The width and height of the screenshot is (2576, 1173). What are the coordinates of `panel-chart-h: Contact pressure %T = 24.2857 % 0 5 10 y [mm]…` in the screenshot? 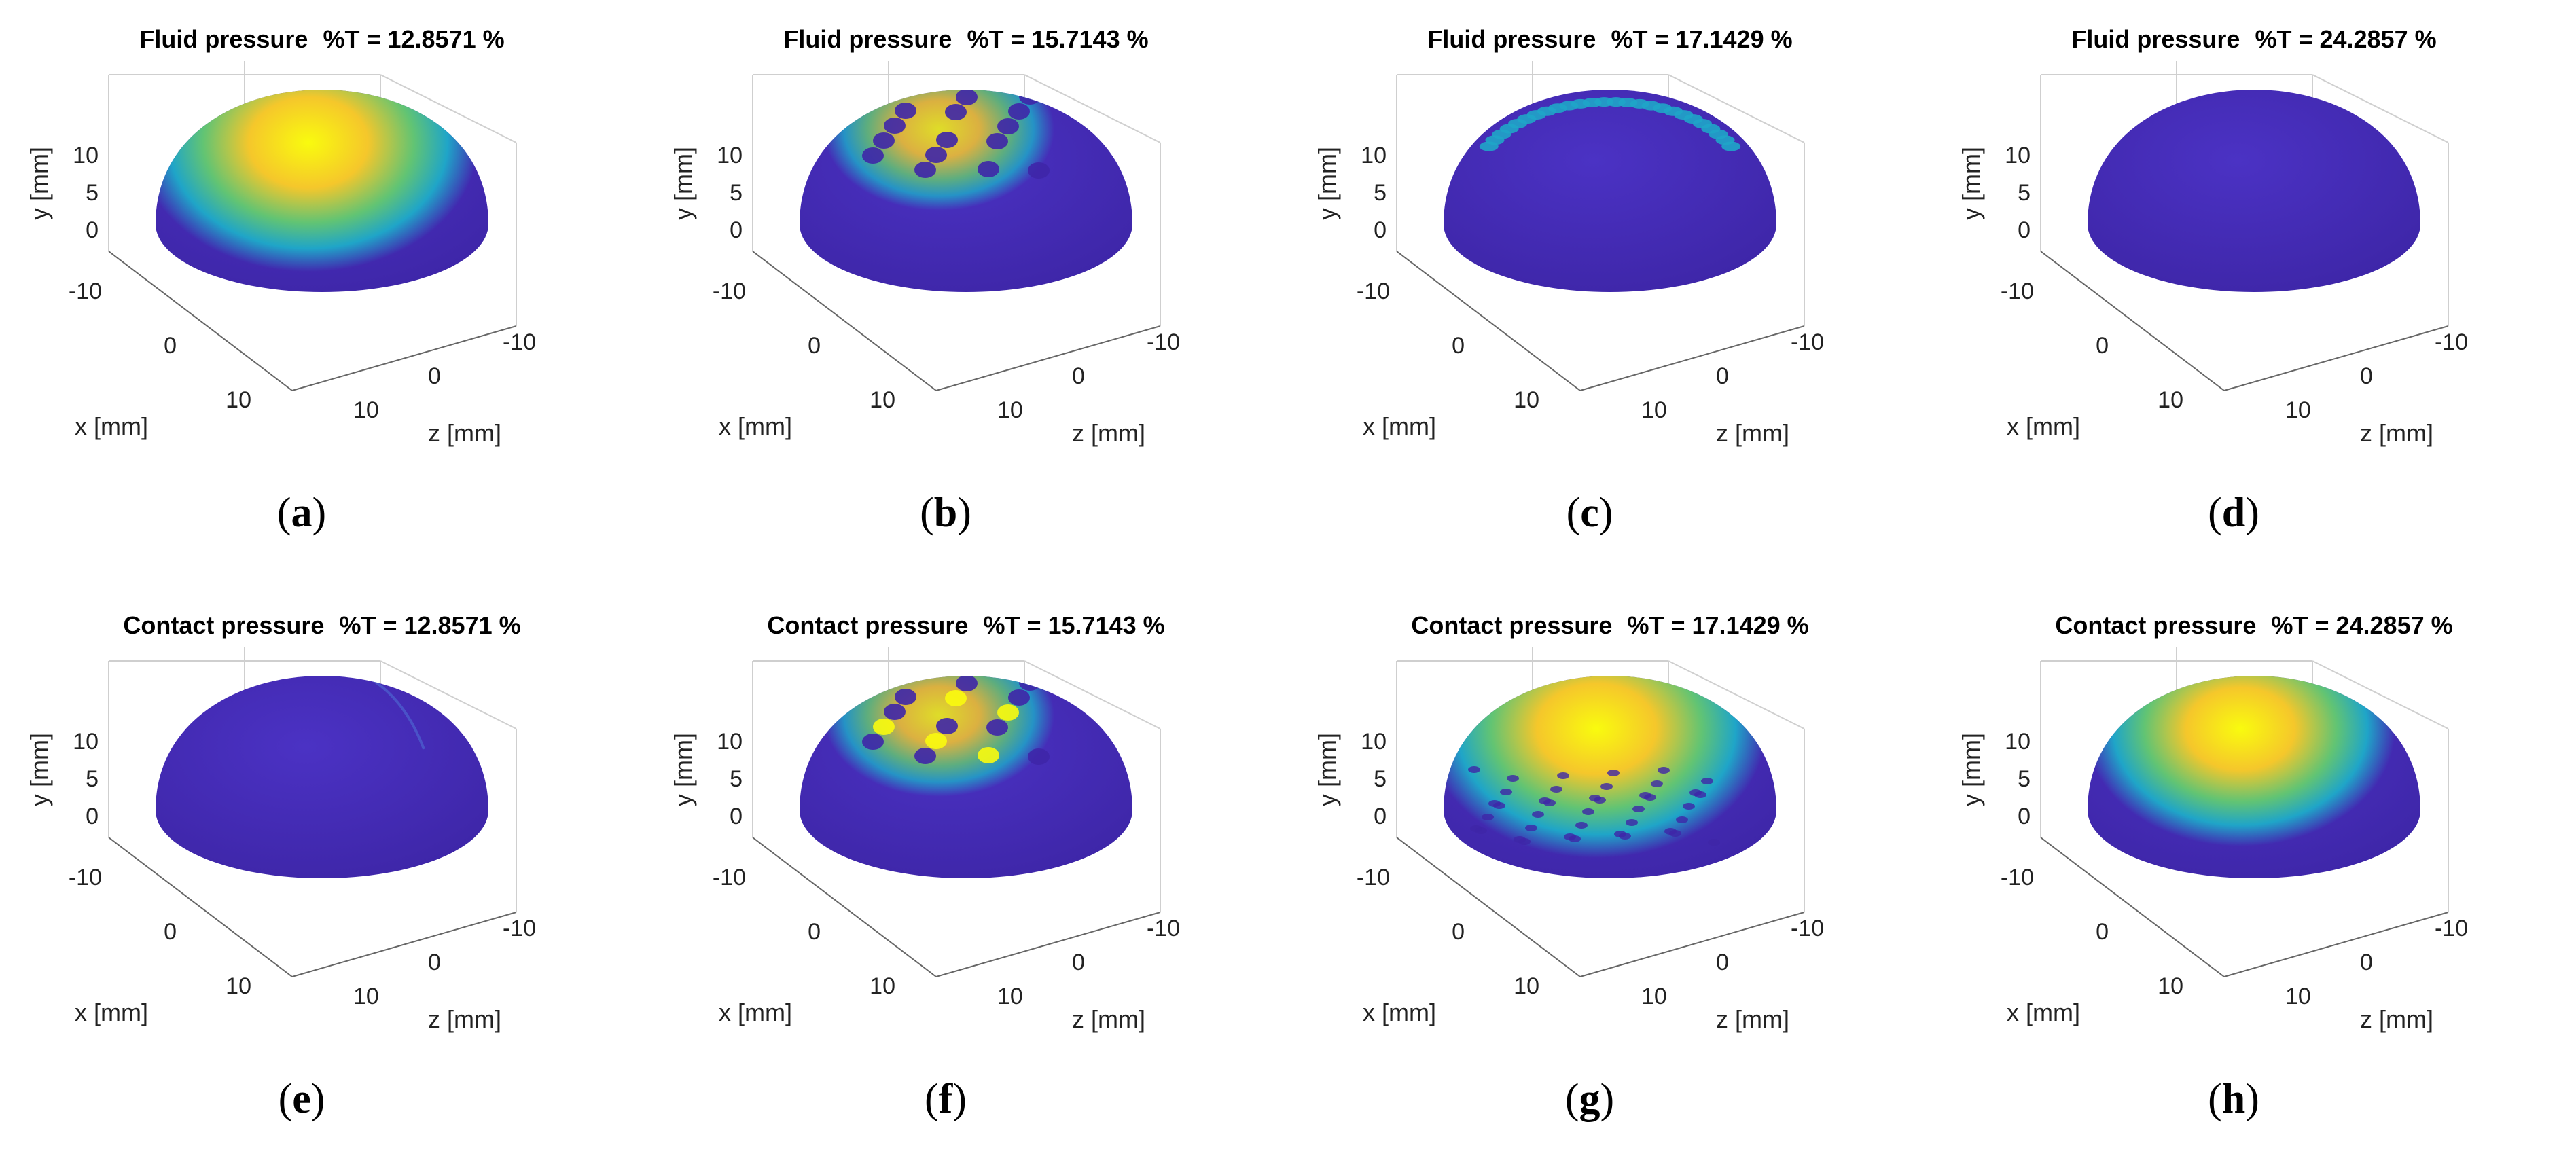 It's located at (2212, 822).